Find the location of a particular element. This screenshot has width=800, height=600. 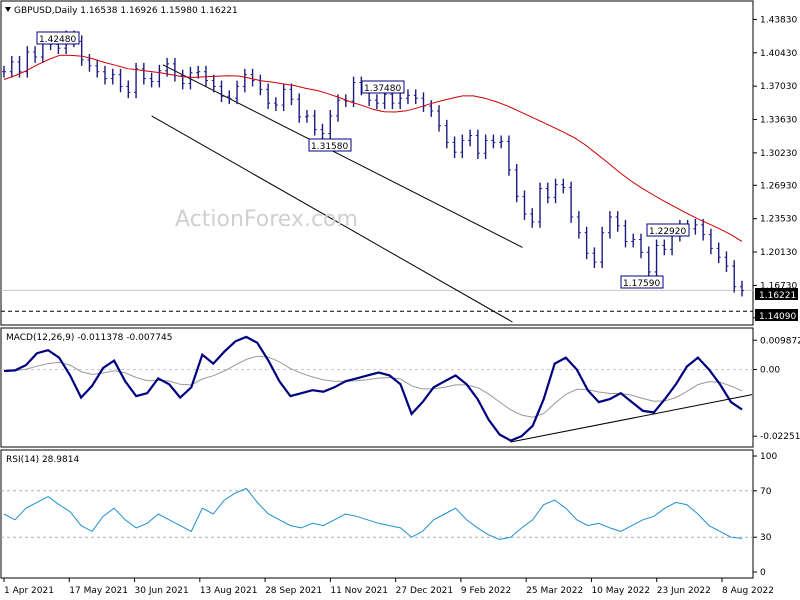

annotation-label: 1.42480 is located at coordinates (57, 40).